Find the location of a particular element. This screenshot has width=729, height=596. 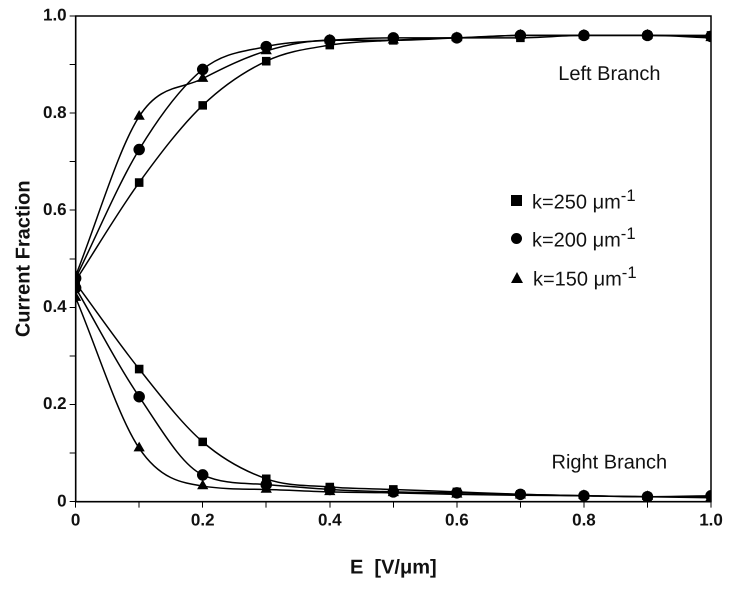

y-tick-label: 0.2 is located at coordinates (54, 404).